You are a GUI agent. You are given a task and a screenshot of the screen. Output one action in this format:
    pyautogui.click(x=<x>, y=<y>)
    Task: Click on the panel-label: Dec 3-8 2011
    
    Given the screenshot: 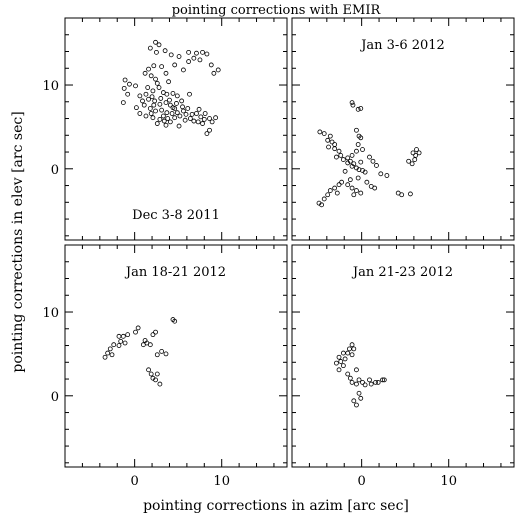 What is the action you would take?
    pyautogui.click(x=176, y=215)
    